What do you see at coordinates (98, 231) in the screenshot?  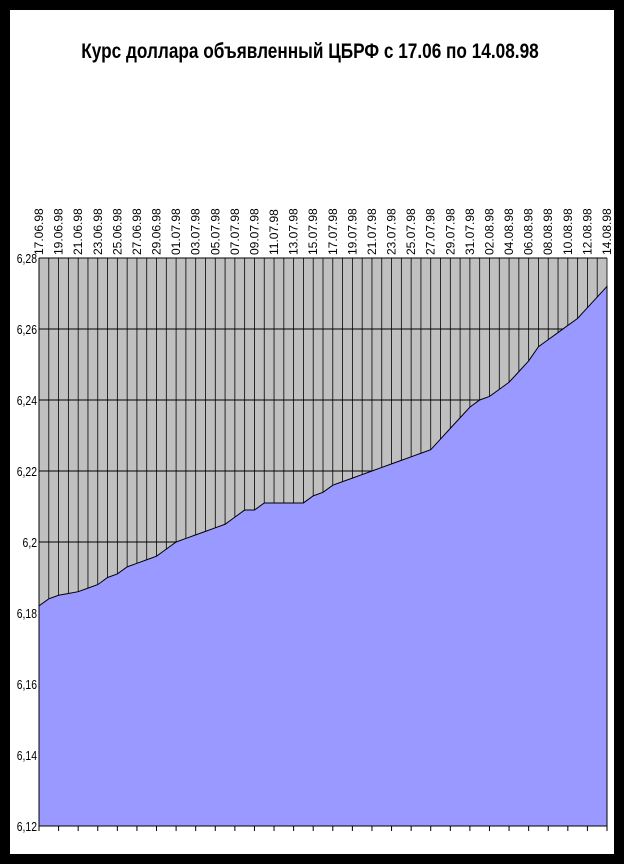 I see `x-tick-label: 23.06.98` at bounding box center [98, 231].